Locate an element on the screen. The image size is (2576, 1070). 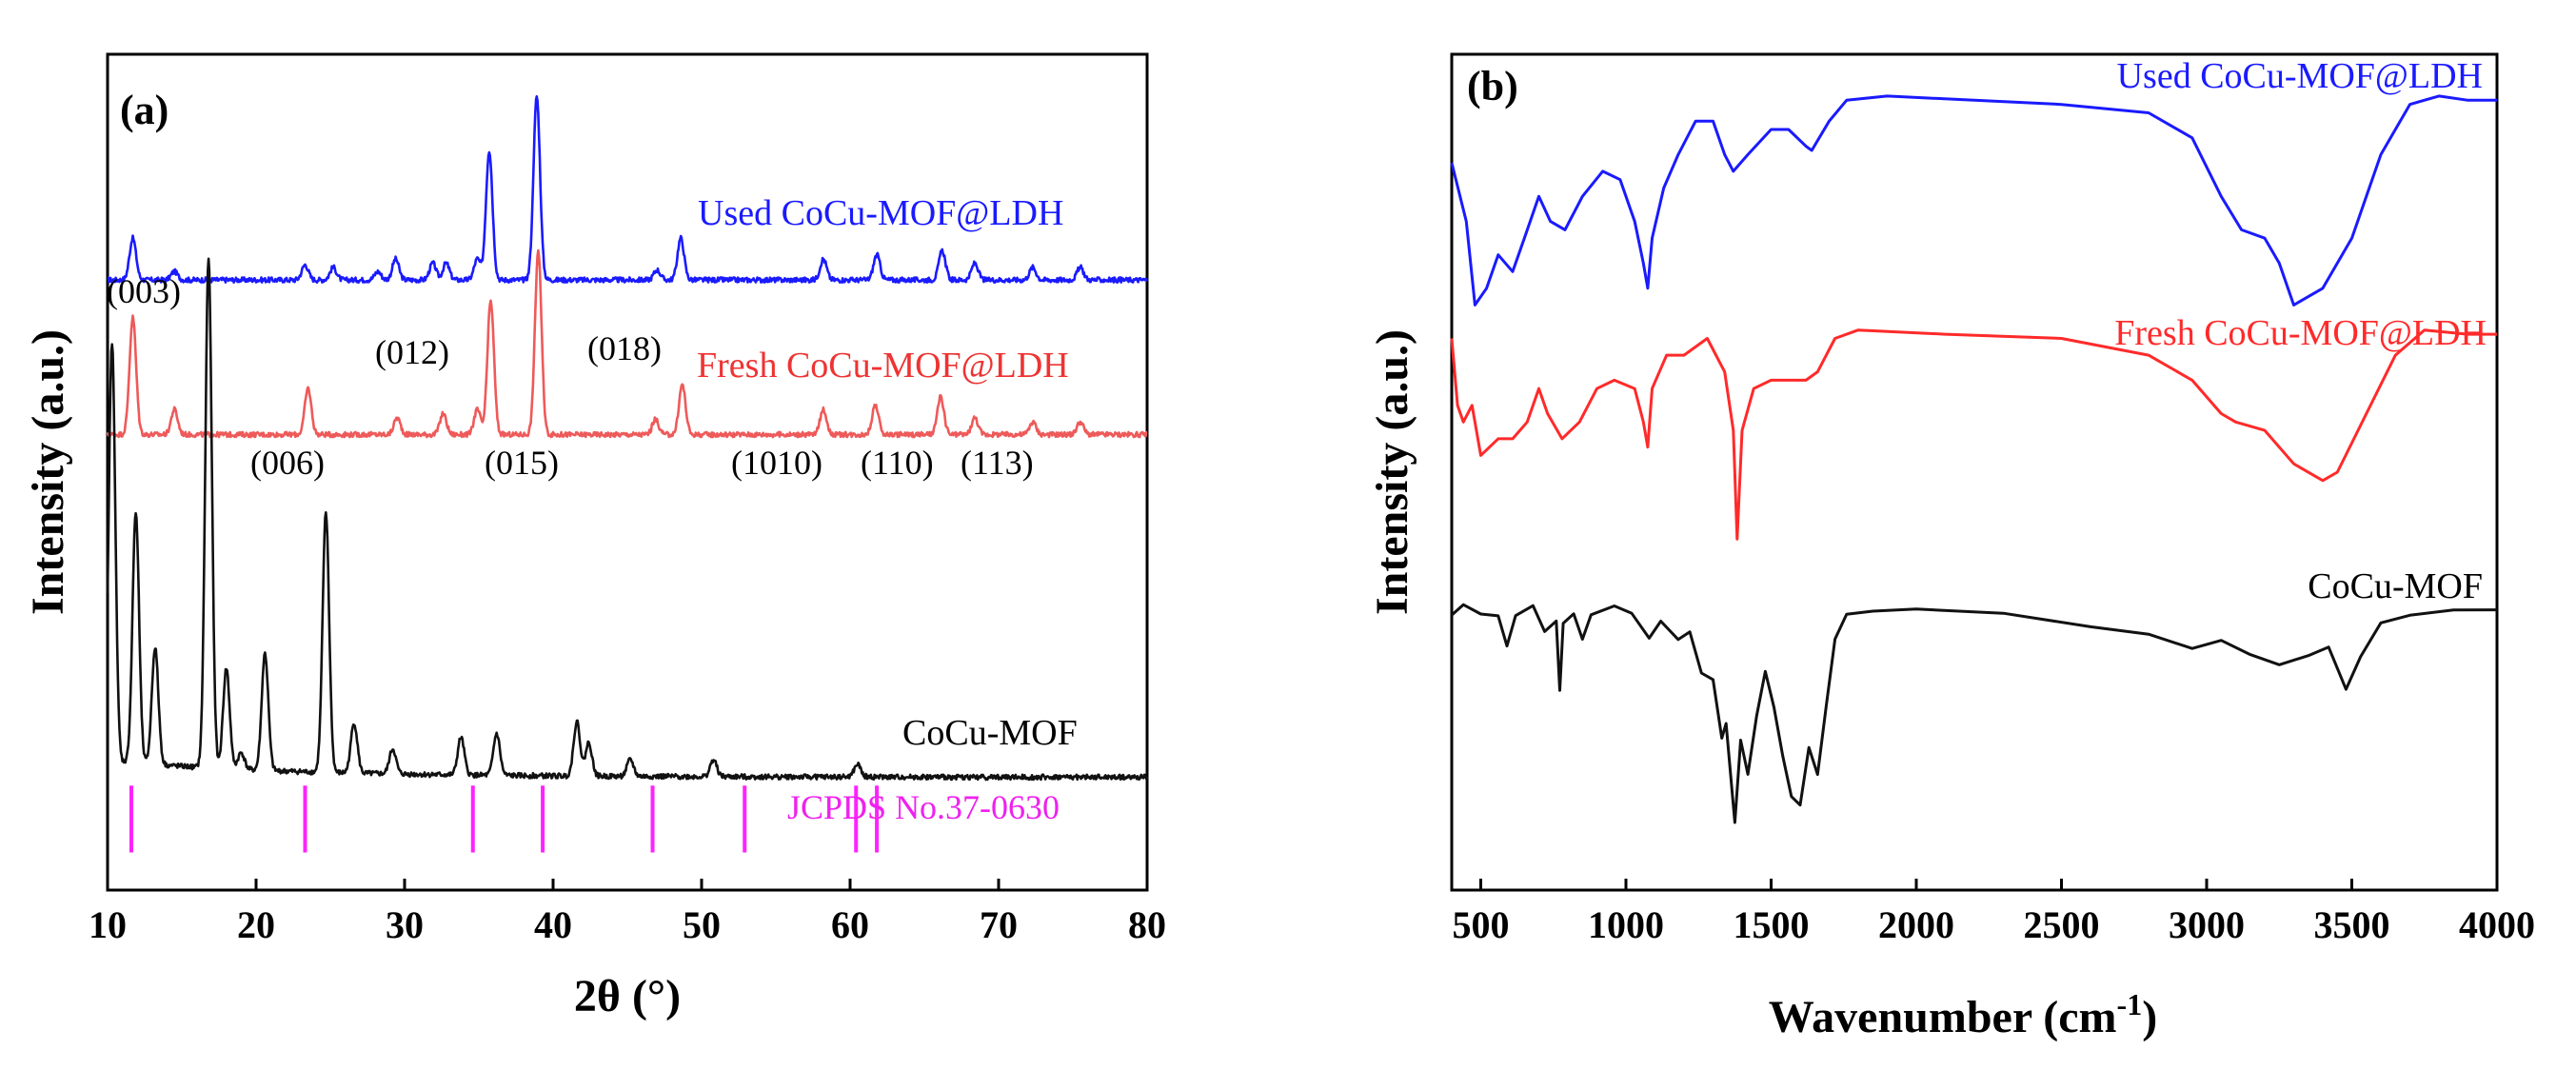
reference-label: JCPDS No.37-0630 is located at coordinates (923, 807).